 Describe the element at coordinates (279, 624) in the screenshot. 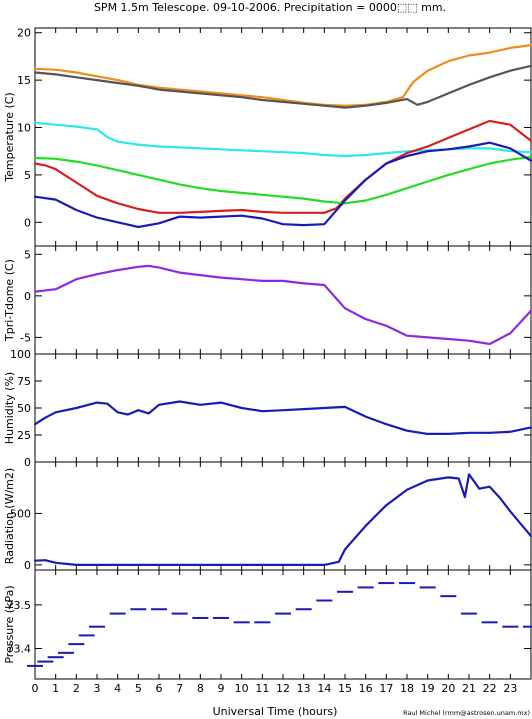

I see `series-blue-points` at that location.